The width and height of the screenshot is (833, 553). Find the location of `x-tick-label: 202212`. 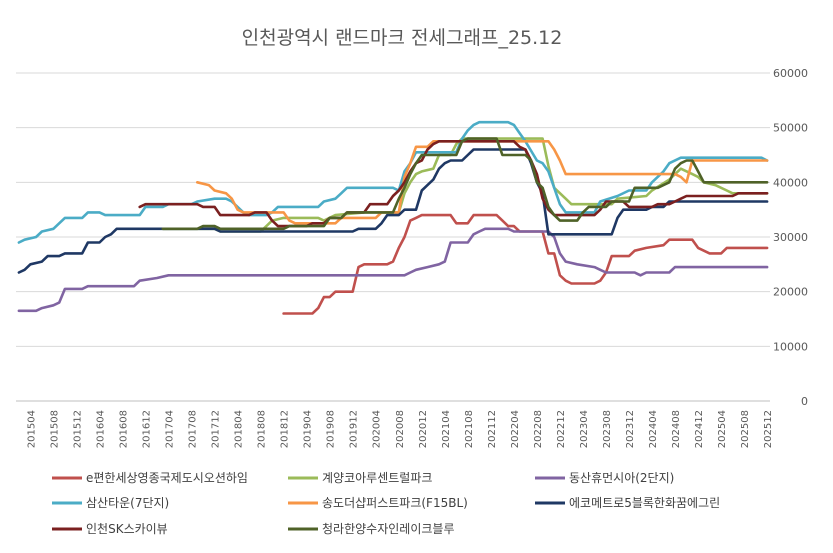

x-tick-label: 202212 is located at coordinates (561, 429).